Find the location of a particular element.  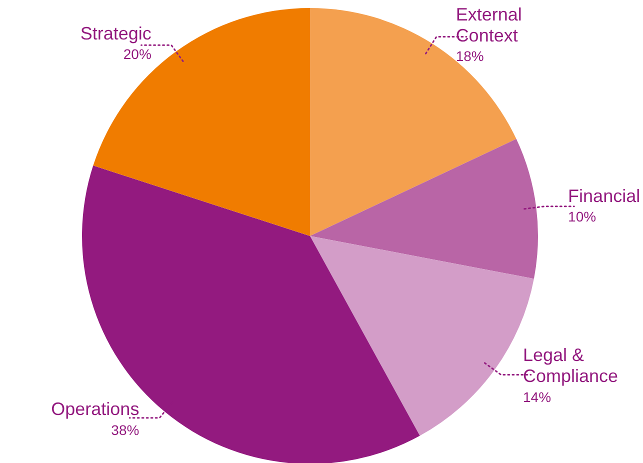

slice-label: External Context is located at coordinates (489, 25).